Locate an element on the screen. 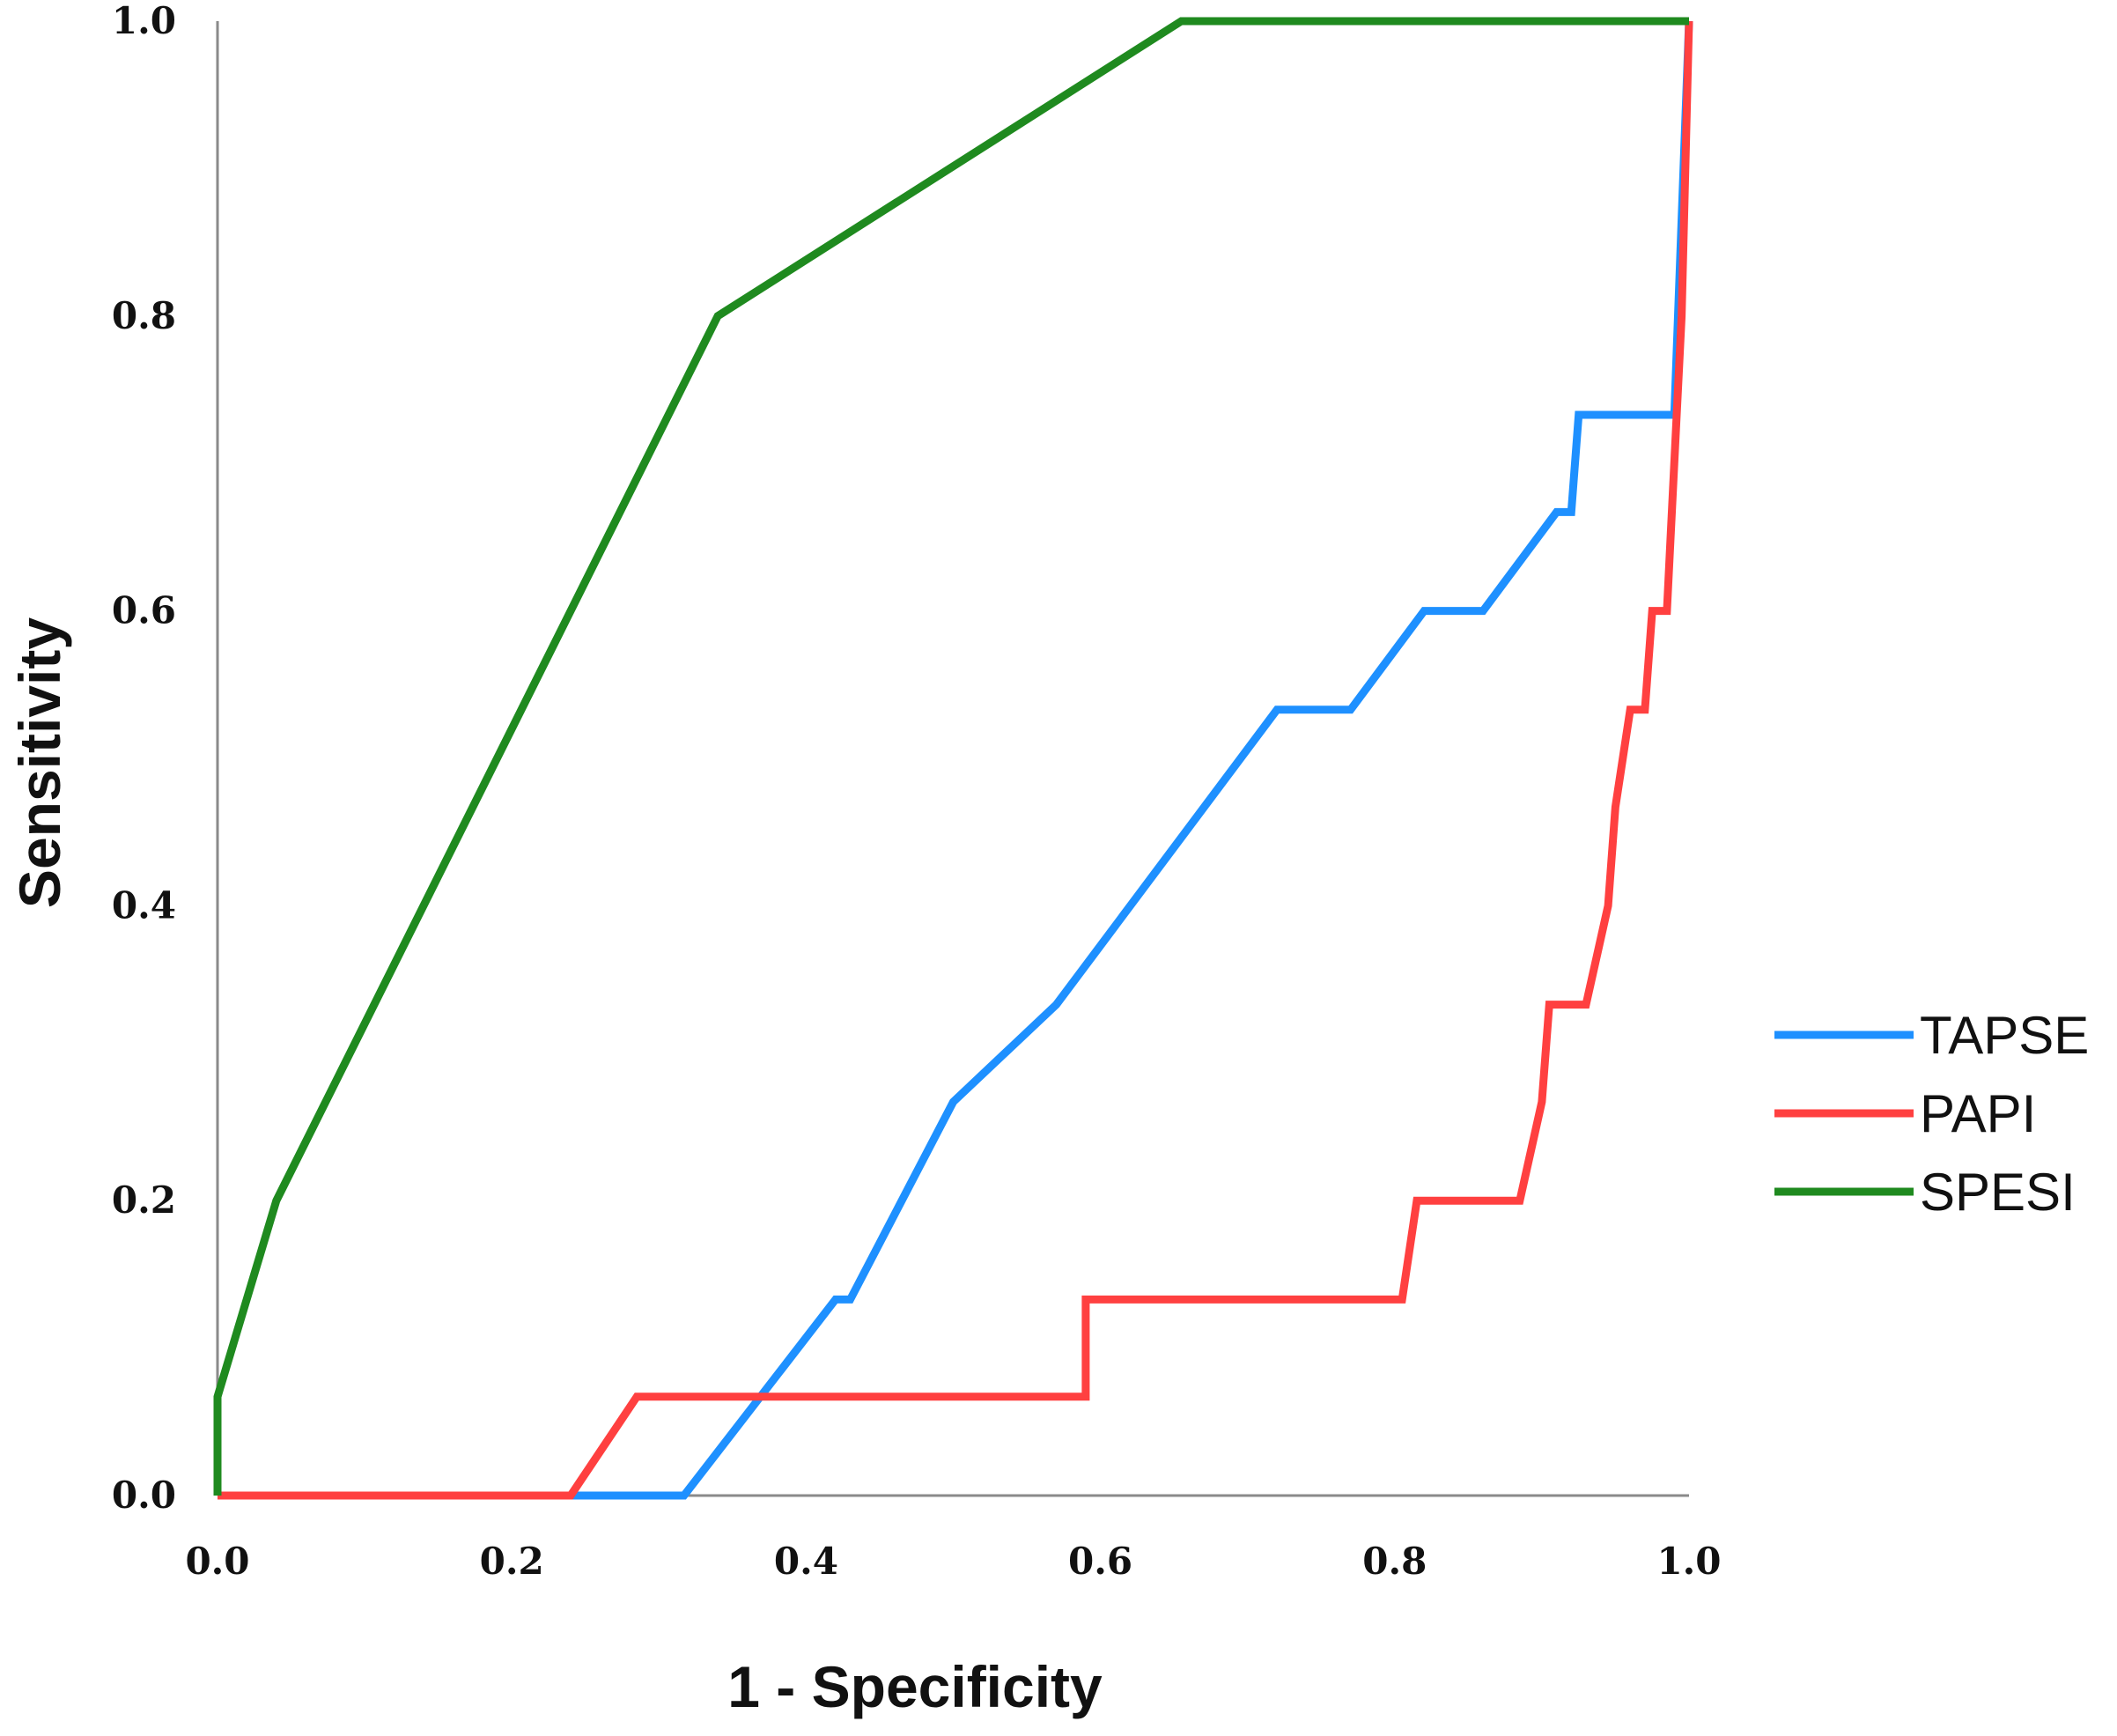  y-tick-label: 0.8 is located at coordinates (144, 315).